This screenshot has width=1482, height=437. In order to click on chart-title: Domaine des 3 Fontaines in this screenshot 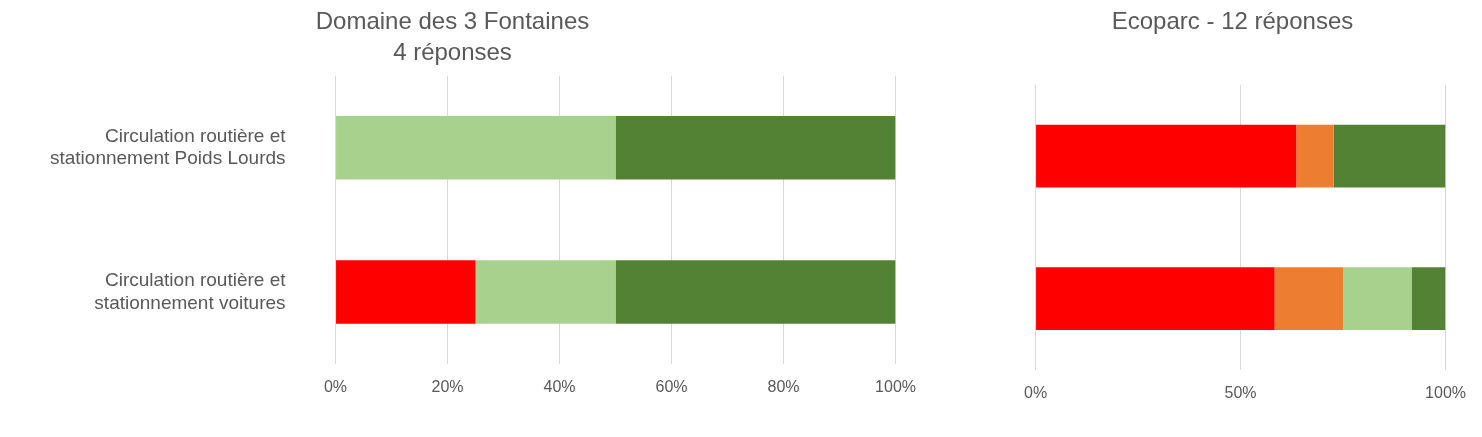, I will do `click(452, 21)`.